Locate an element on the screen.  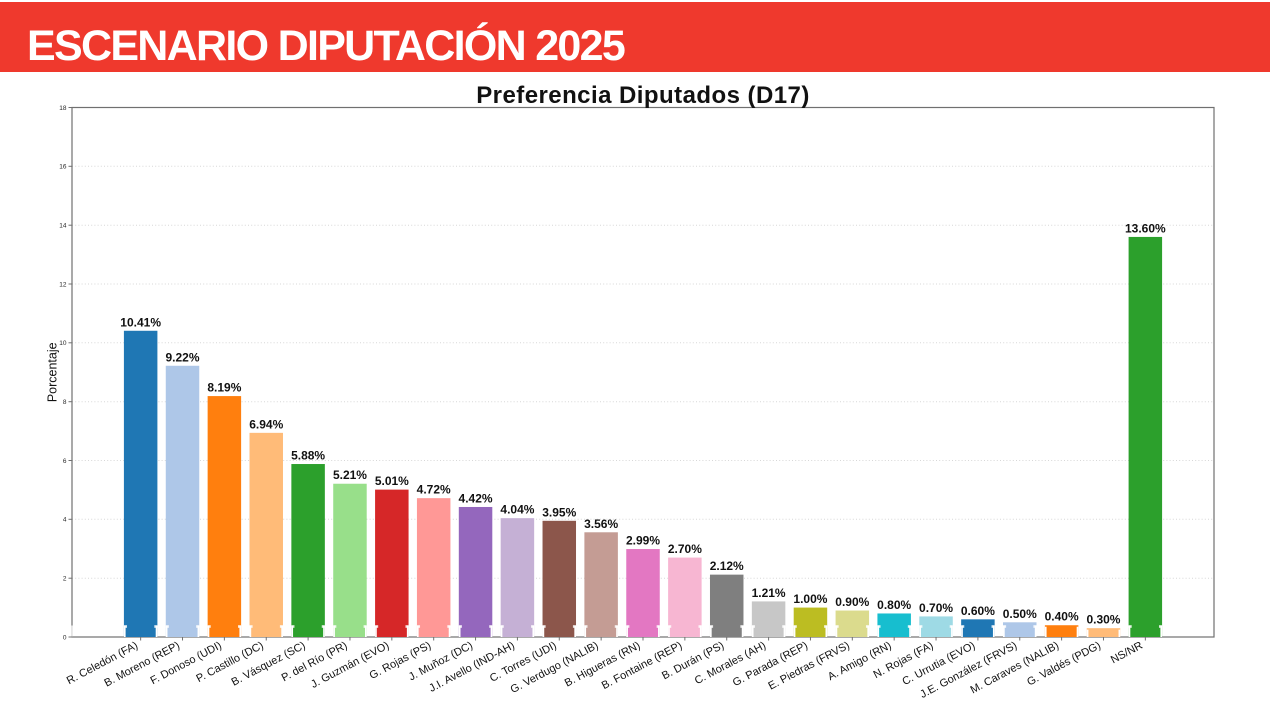
svg-text: C. Morales (AH) is located at coordinates (730, 664).